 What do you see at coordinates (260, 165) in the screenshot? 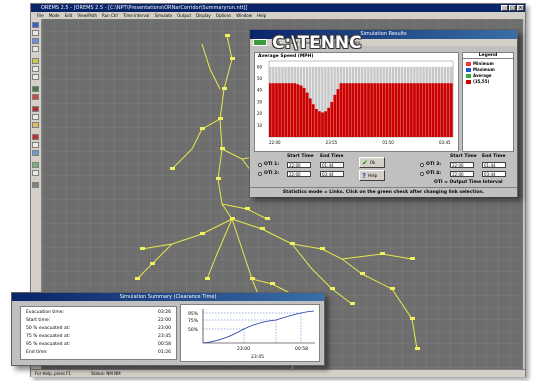
I see `oti1-radio` at bounding box center [260, 165].